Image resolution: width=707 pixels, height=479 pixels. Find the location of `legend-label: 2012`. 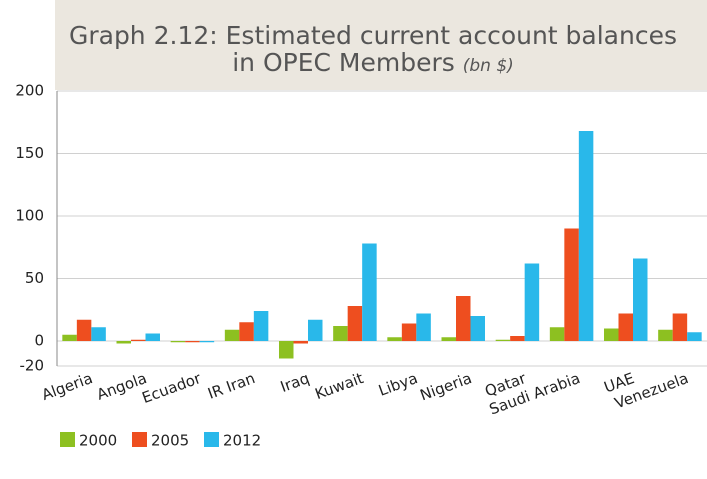

legend-label: 2012 is located at coordinates (242, 441).